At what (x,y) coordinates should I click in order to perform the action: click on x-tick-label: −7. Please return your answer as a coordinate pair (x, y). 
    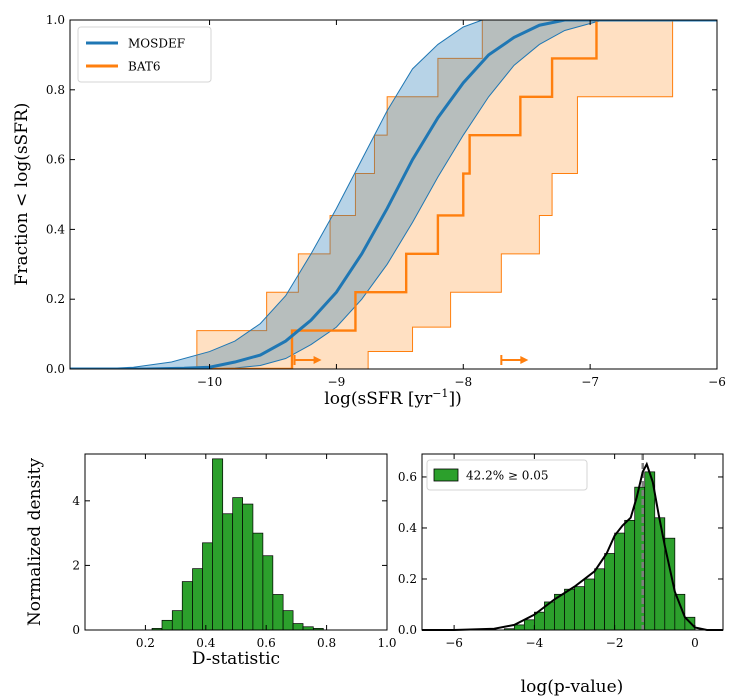
    Looking at the image, I should click on (590, 382).